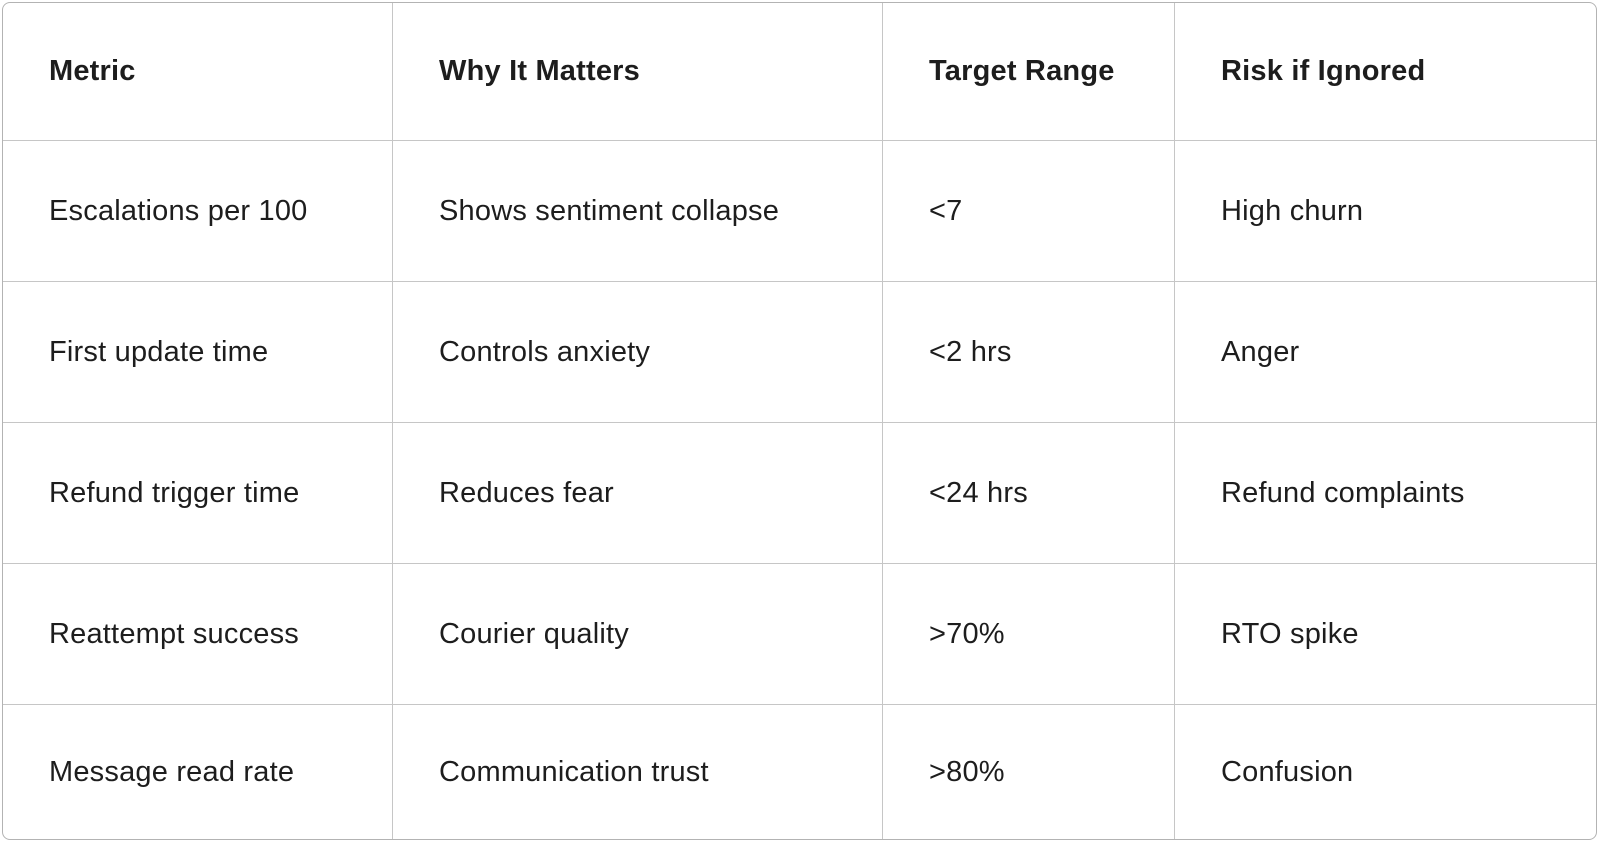 The height and width of the screenshot is (849, 1600). Describe the element at coordinates (198, 493) in the screenshot. I see `cell-metric: Refund trigger time` at that location.